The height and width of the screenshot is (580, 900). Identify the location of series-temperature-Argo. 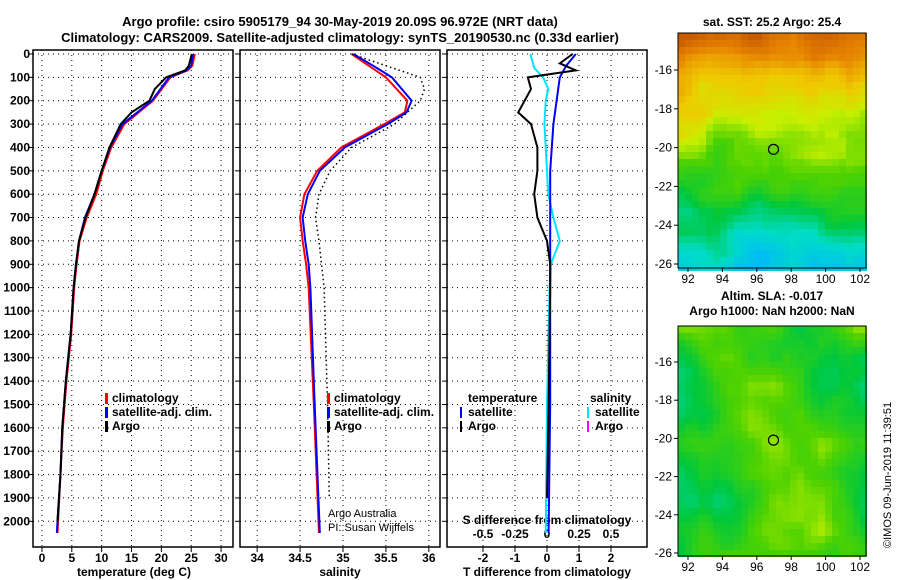
(548, 275).